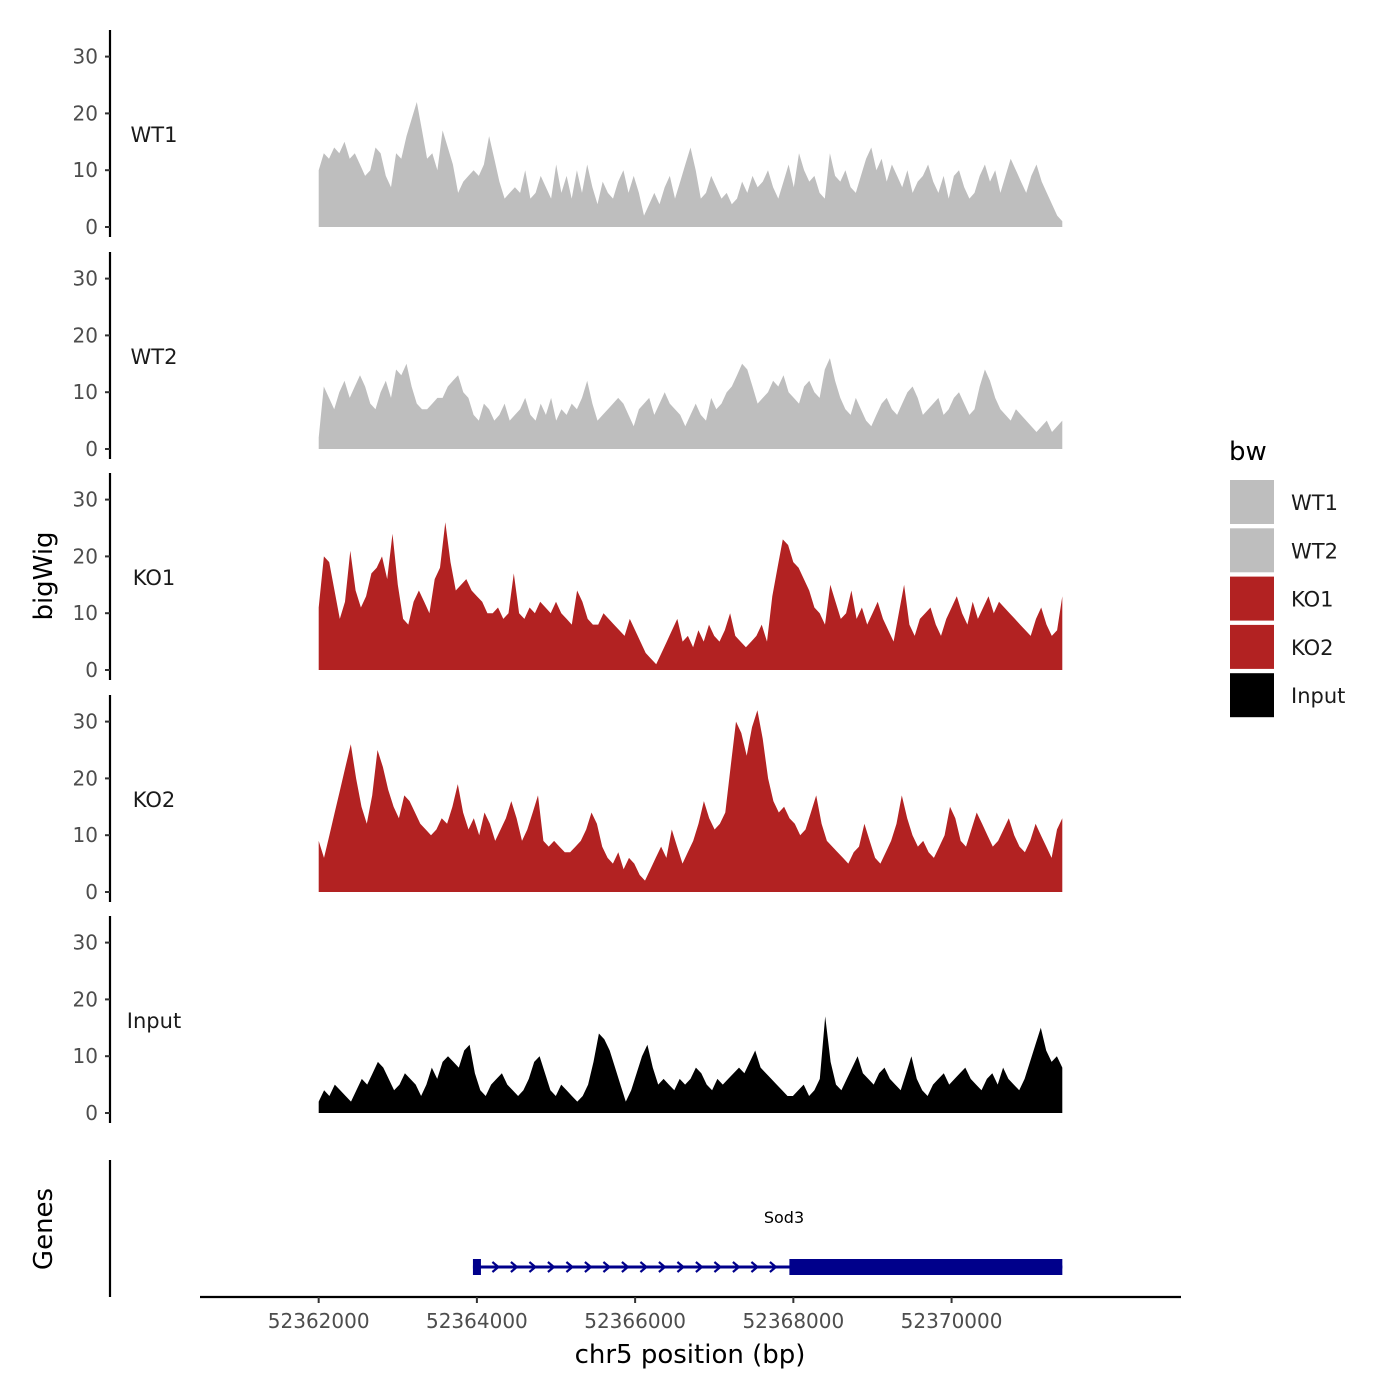 This screenshot has width=1400, height=1400. Describe the element at coordinates (1312, 600) in the screenshot. I see `legend-label-ko1: KO1` at that location.